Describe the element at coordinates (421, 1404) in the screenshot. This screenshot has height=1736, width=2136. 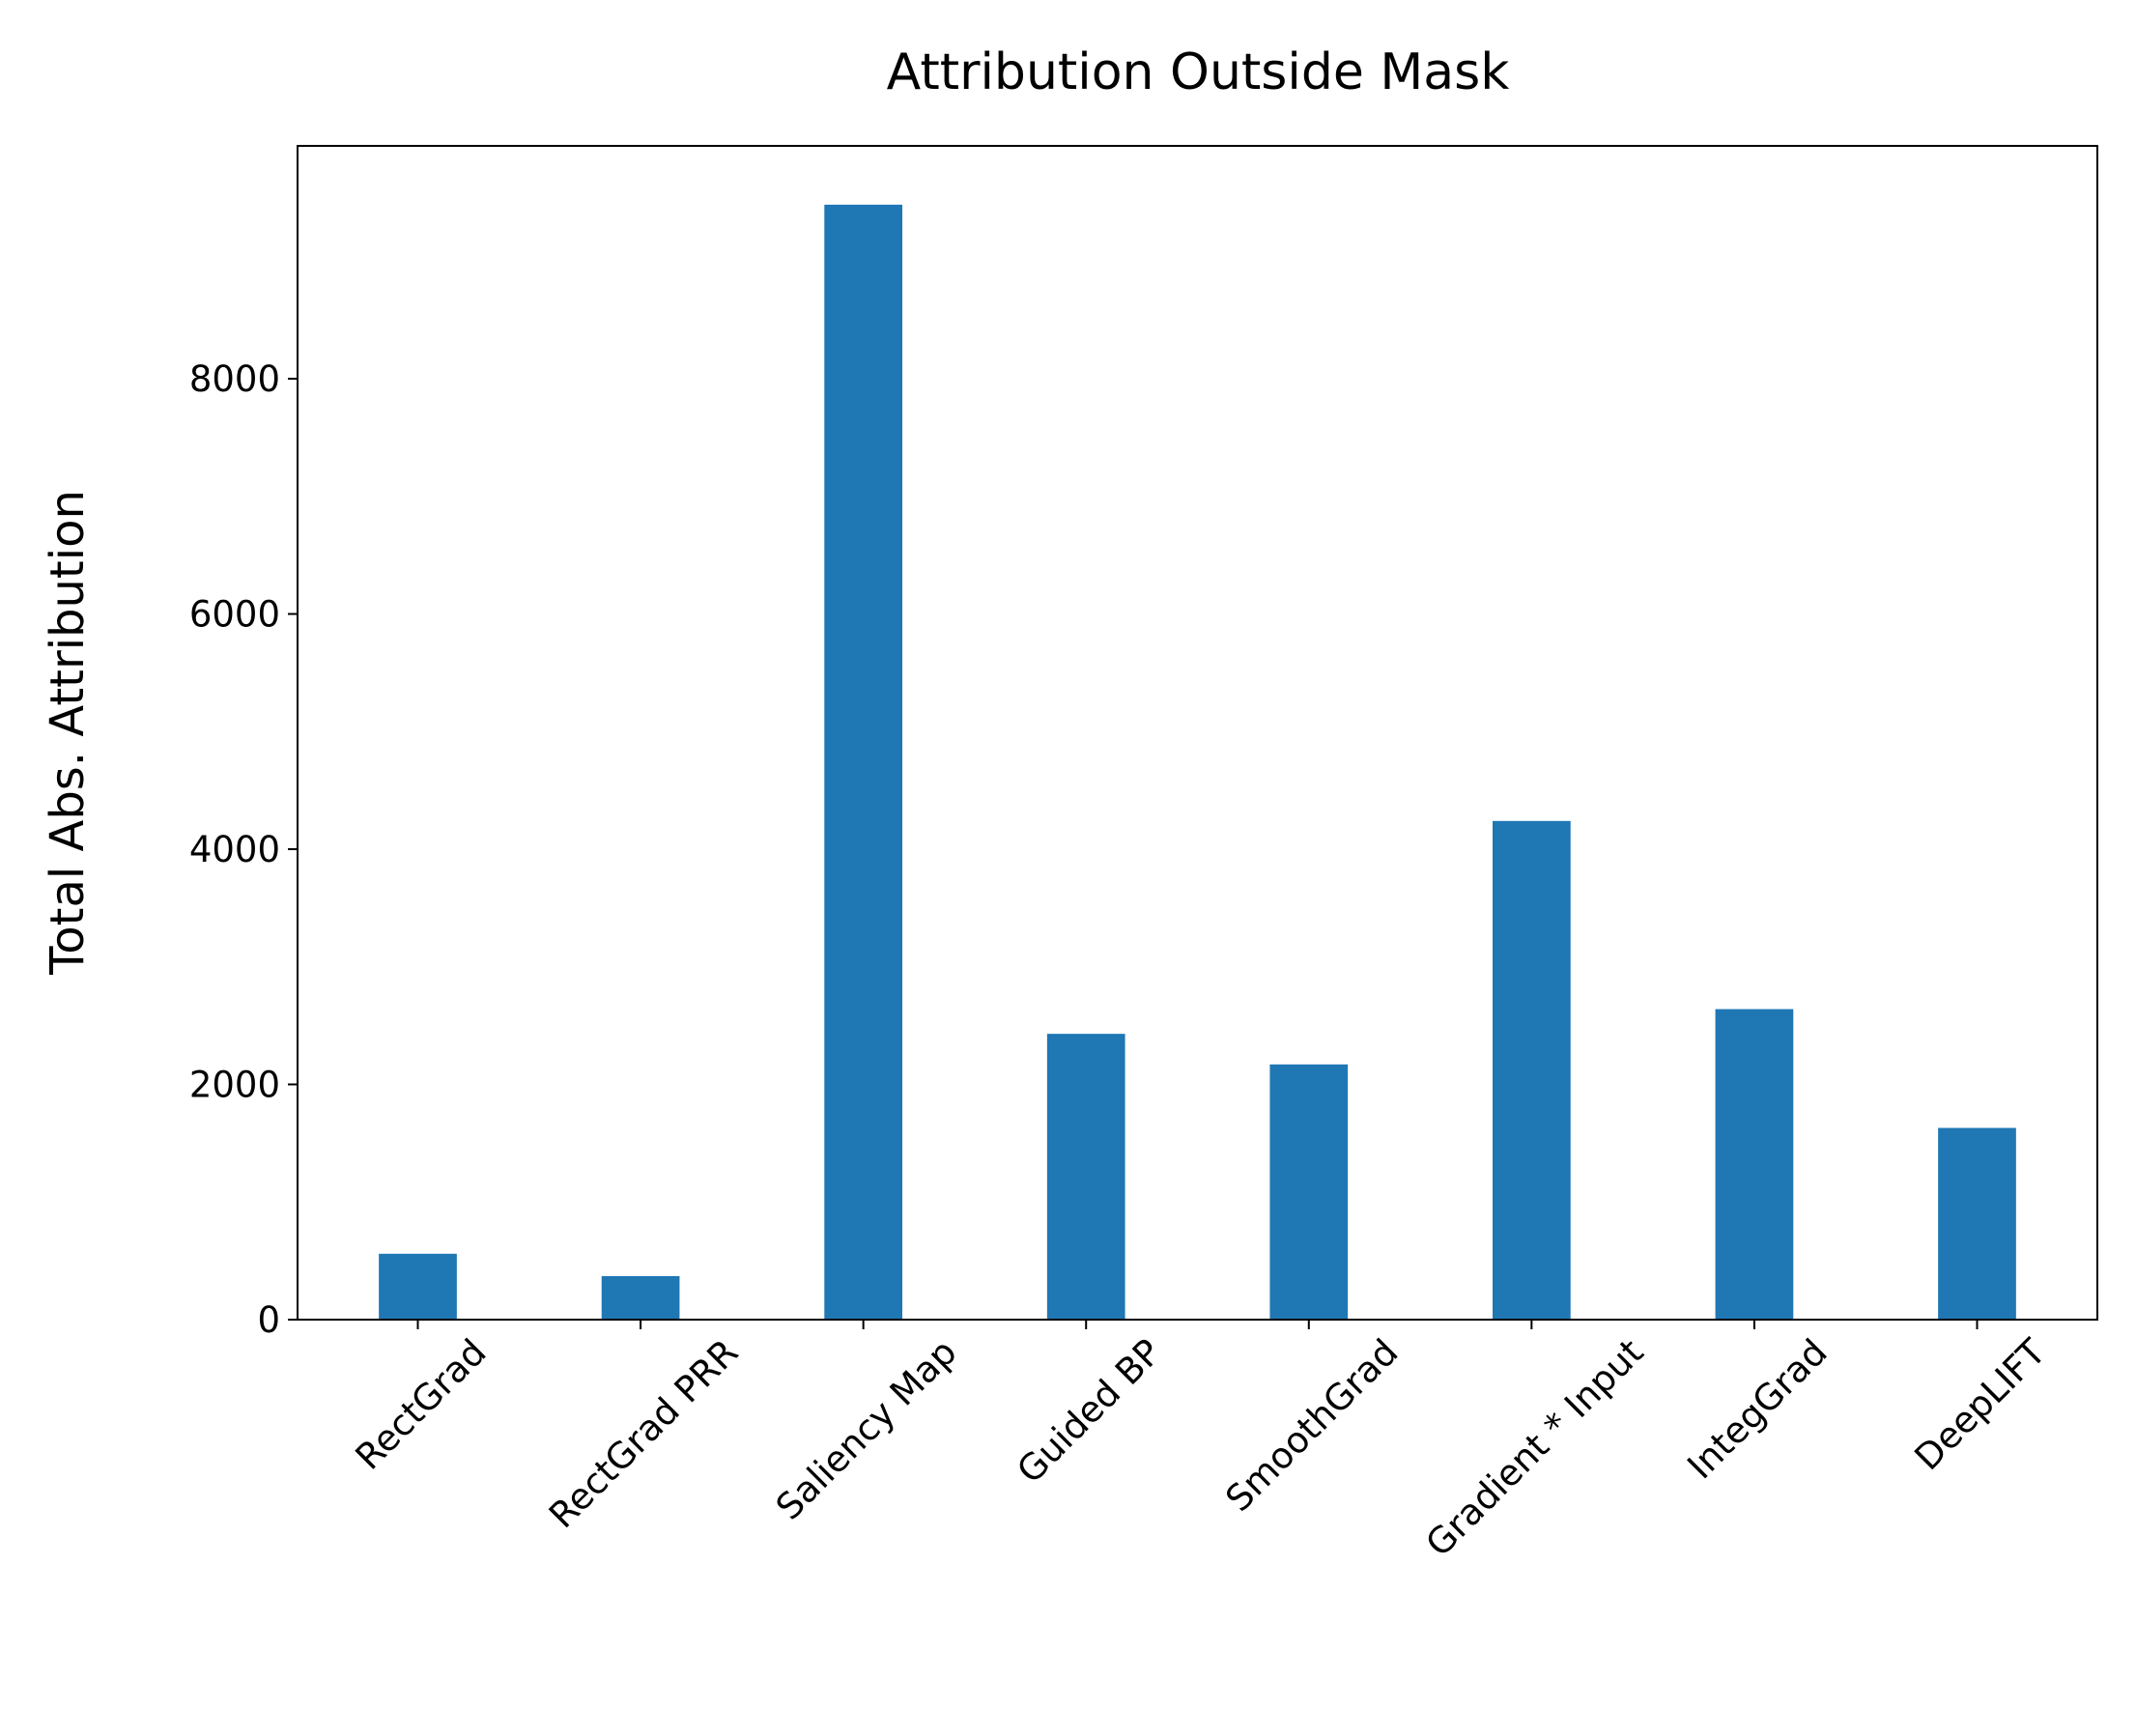
I see `x-tick-label: RectGrad` at that location.